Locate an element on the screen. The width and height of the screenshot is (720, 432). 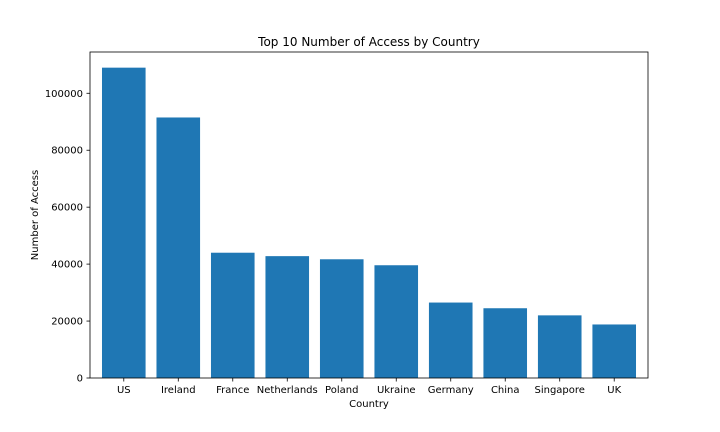
y-tick-label: 100000 is located at coordinates (64, 94).